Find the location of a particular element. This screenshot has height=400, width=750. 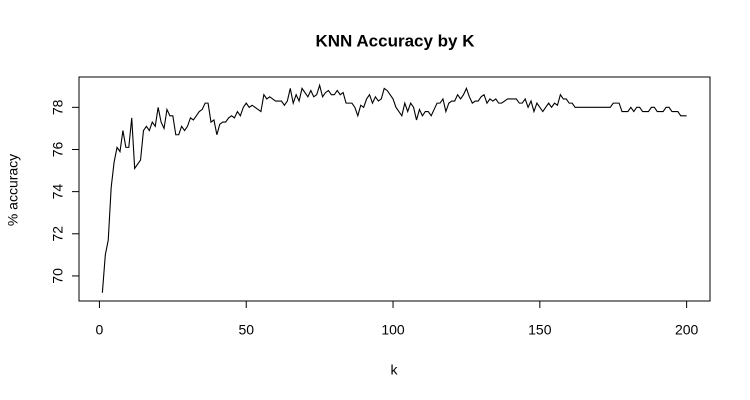

y-tick-label: 78 is located at coordinates (58, 107).